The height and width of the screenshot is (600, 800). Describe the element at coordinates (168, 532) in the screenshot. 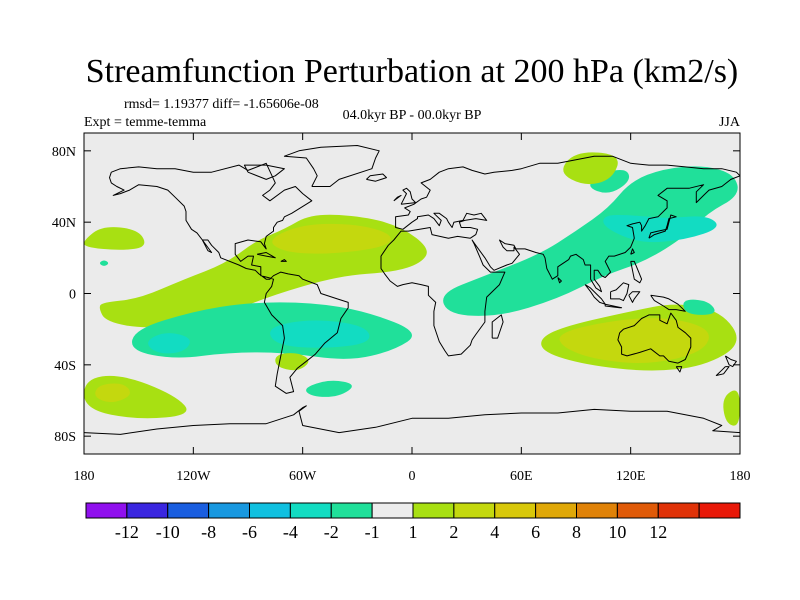

I see `colorbar-label: -10` at that location.